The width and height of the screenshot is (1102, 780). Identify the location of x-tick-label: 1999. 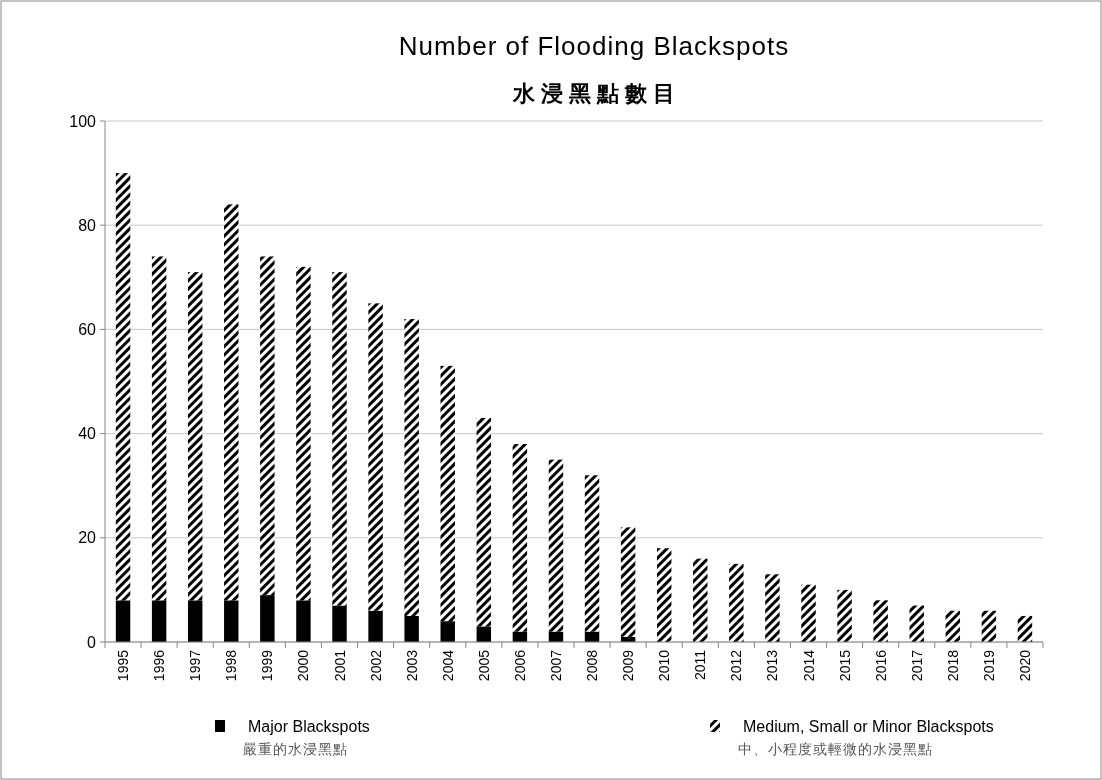
(267, 665).